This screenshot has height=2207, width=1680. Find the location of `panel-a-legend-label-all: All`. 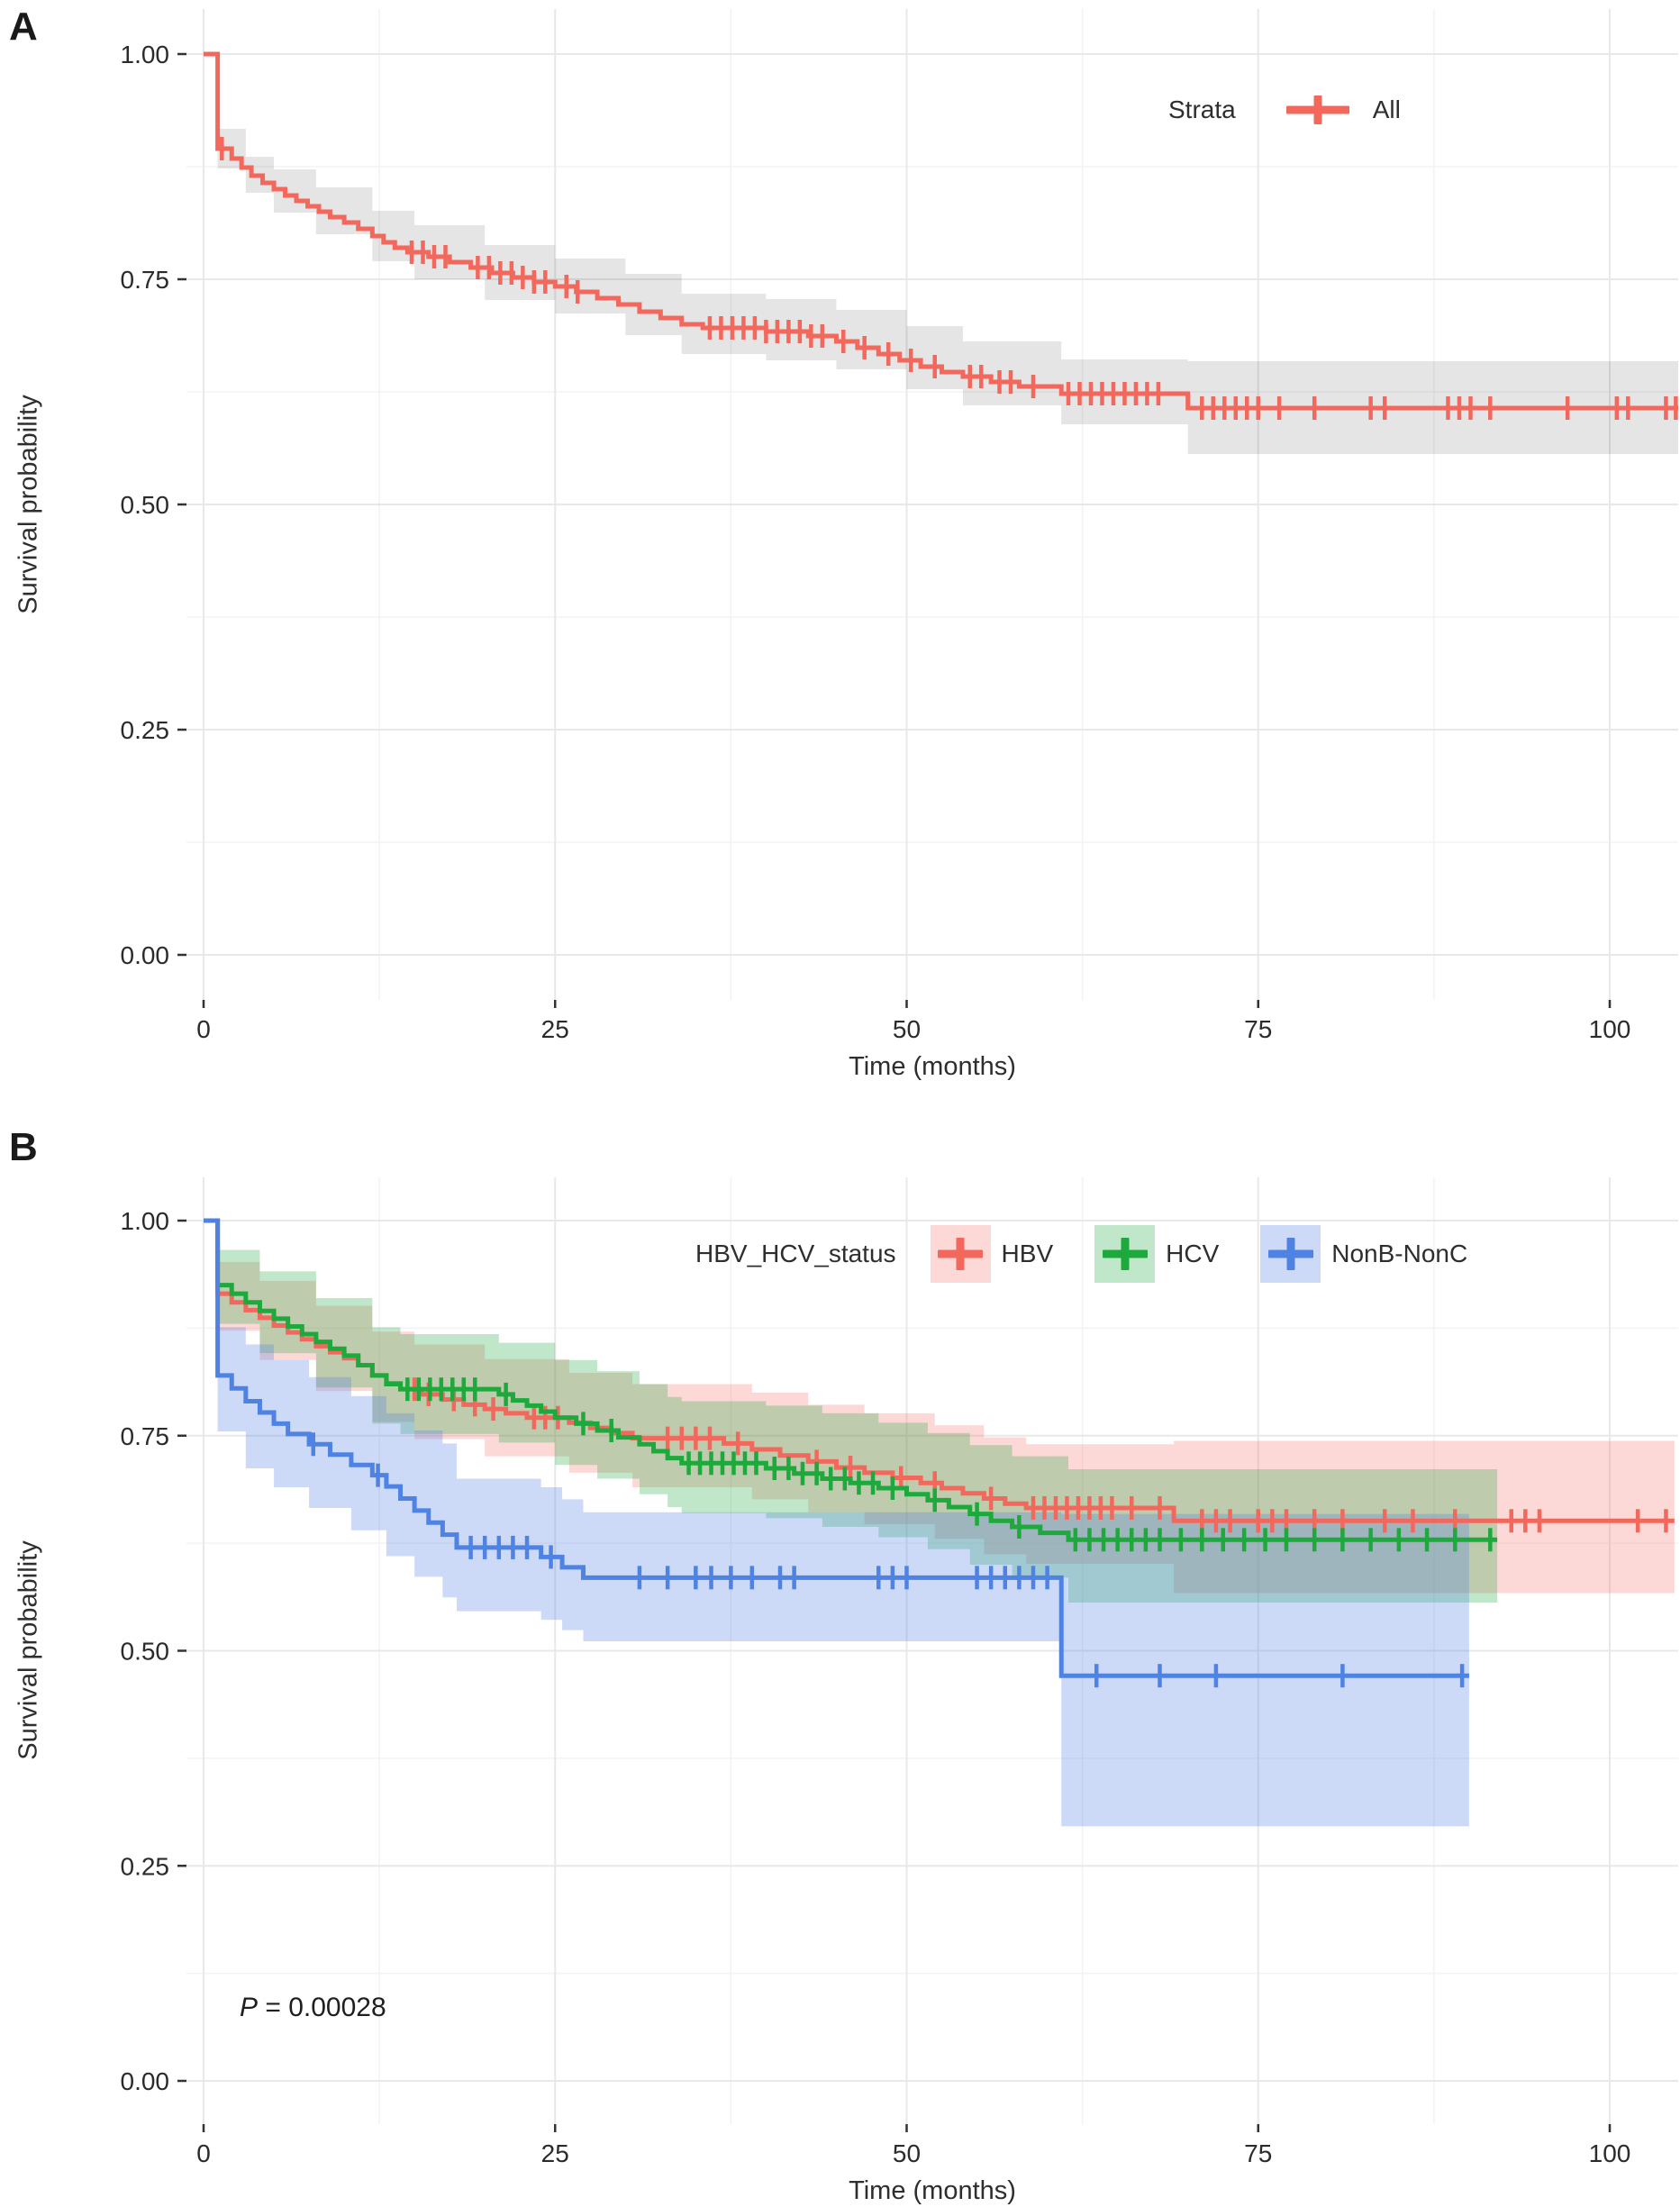

panel-a-legend-label-all: All is located at coordinates (1387, 109).